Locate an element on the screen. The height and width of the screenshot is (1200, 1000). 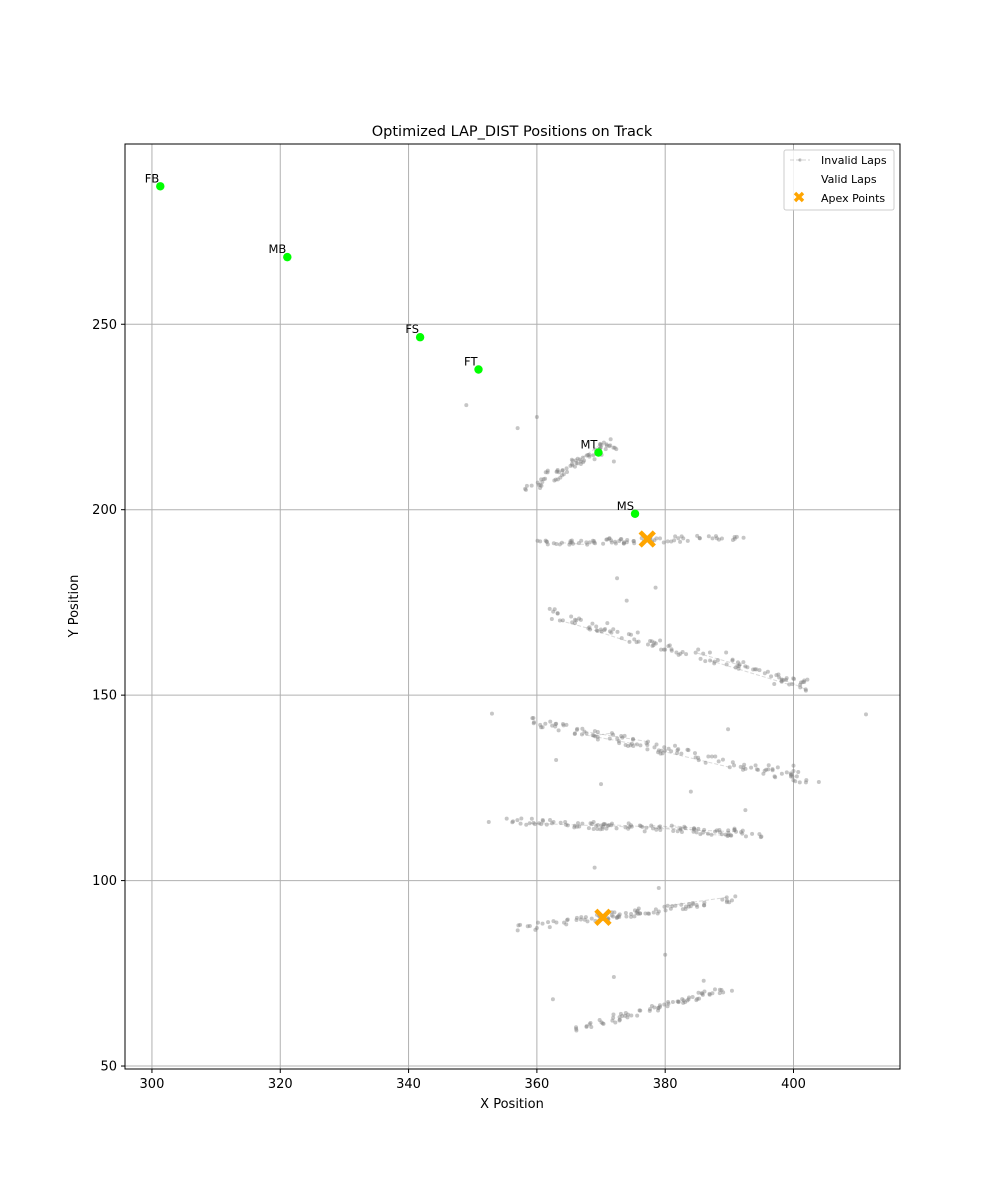
y-tick-label: 50 is located at coordinates (108, 1067).